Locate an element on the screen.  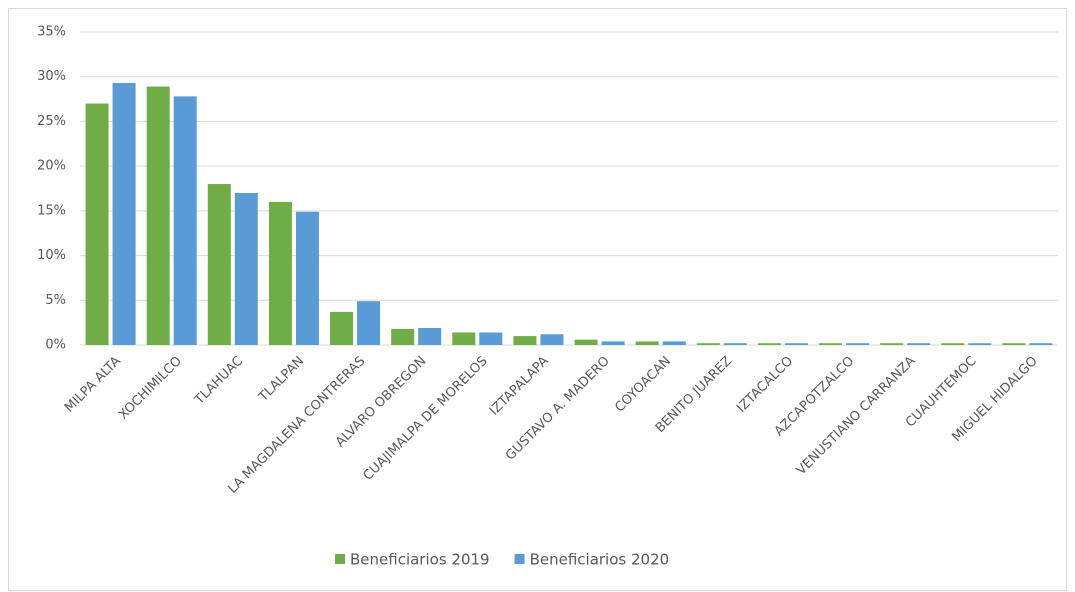
y-tick-label: 35% is located at coordinates (51, 32).